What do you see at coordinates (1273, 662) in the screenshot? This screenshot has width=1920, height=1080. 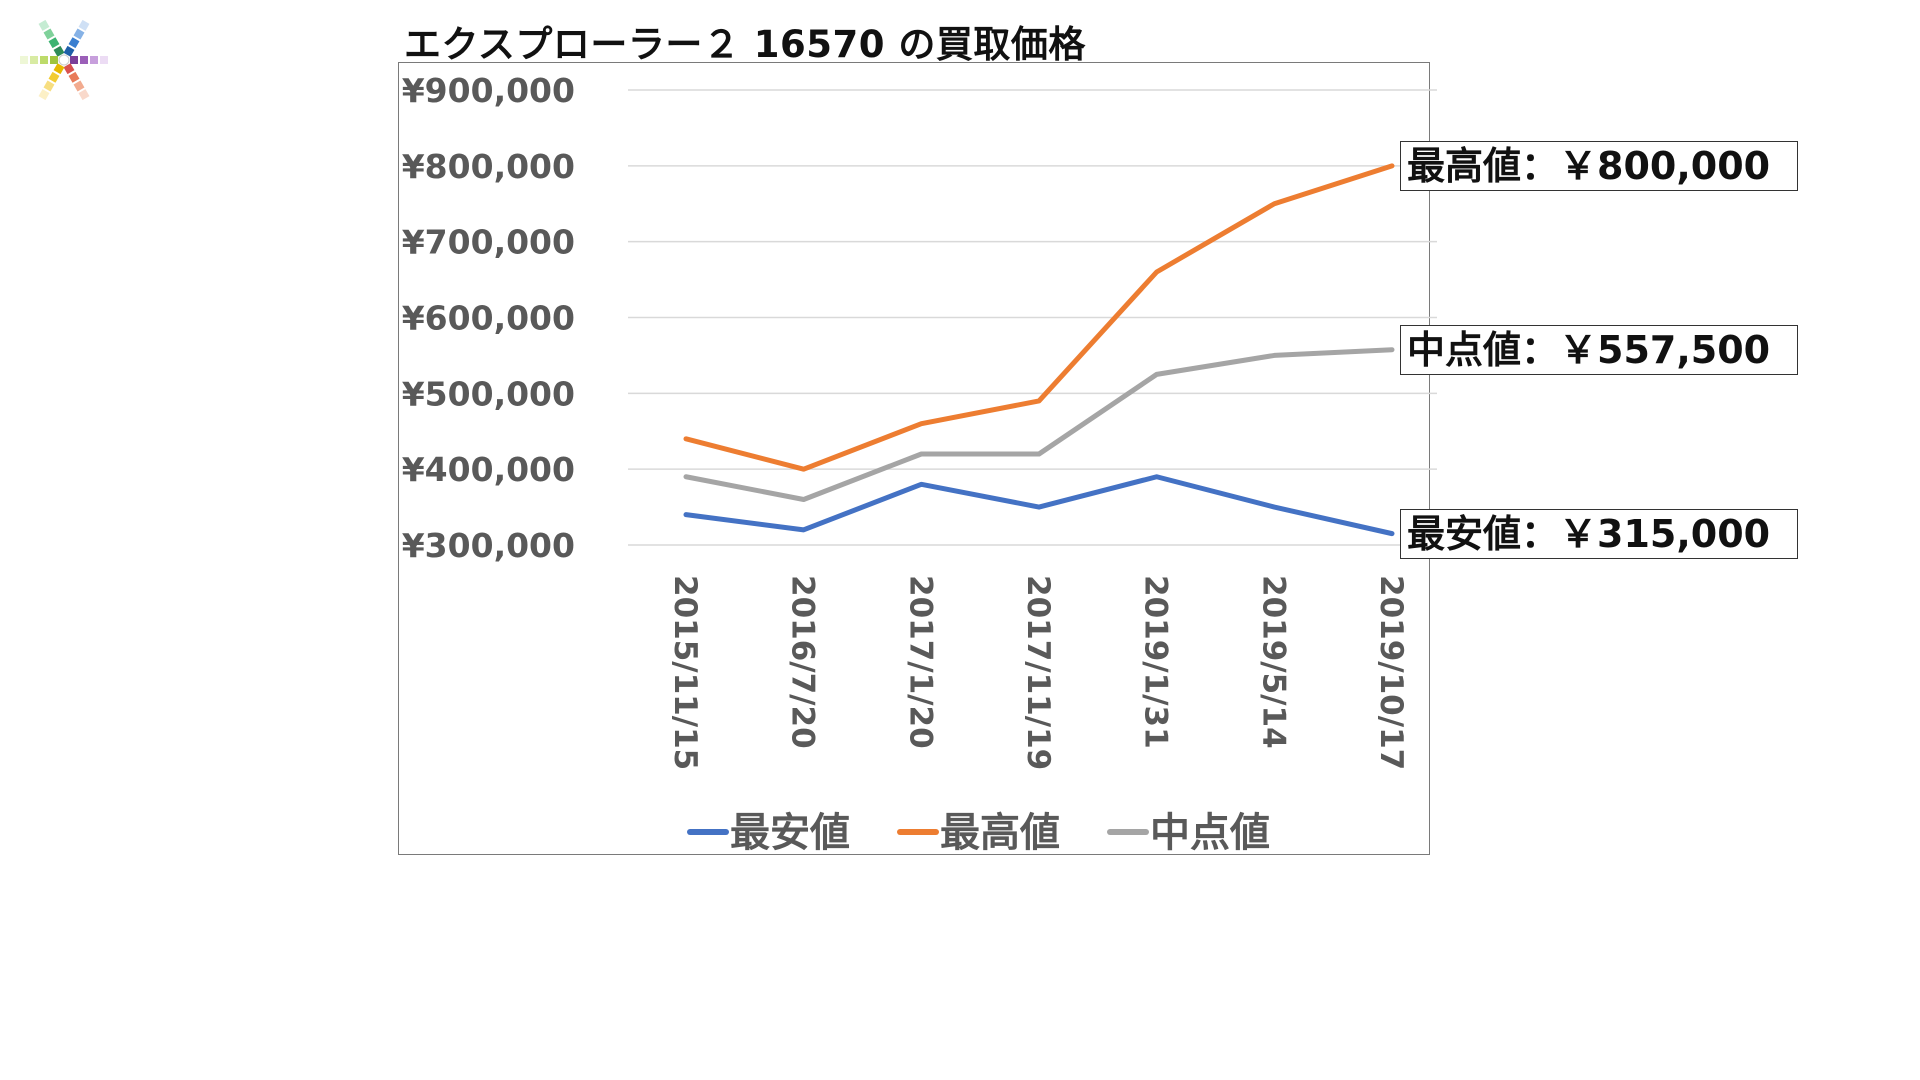 I see `x-tick-label: 2019/5/14` at bounding box center [1273, 662].